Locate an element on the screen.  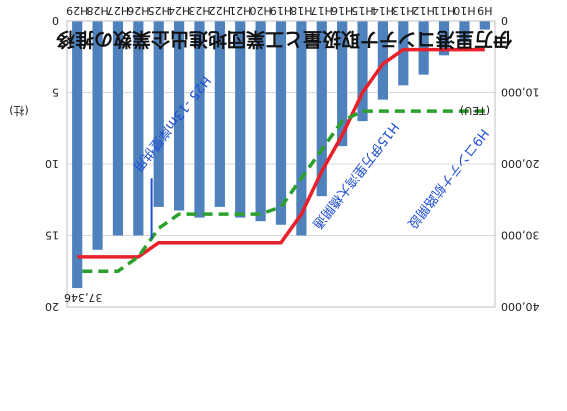
left-axis-tick-label: 20,000 is located at coordinates (520, 163).